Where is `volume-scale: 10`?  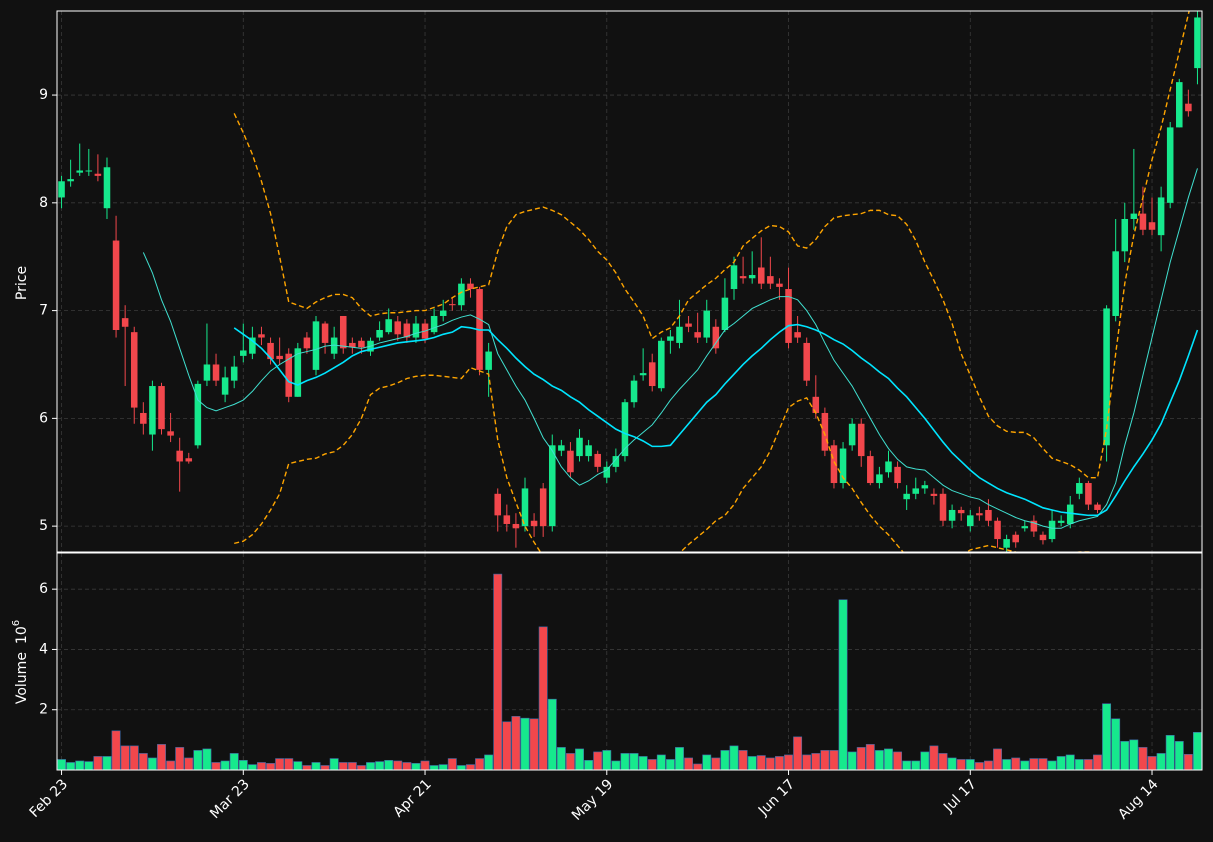 volume-scale: 10 is located at coordinates (22, 635).